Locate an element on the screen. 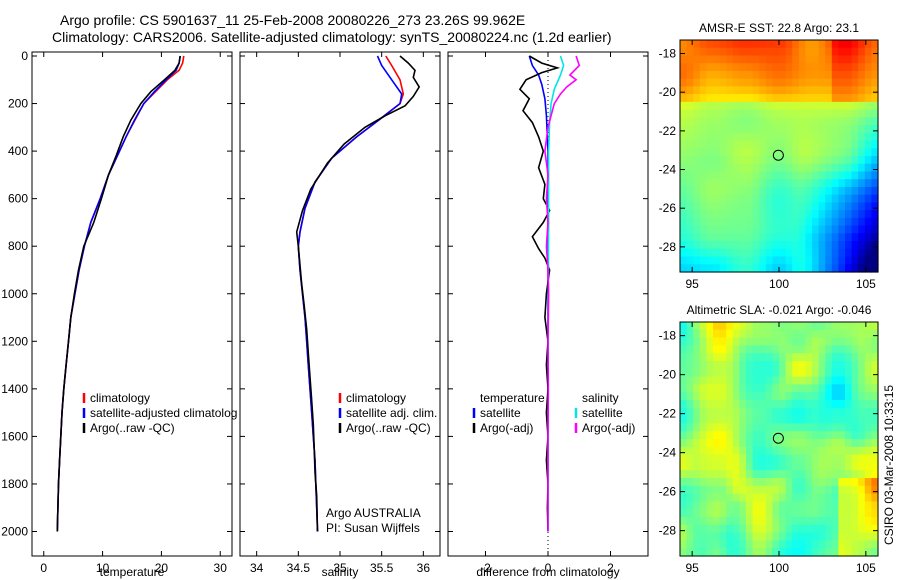 This screenshot has width=900, height=580. legend-label: Argo(..raw -QC) is located at coordinates (388, 428).